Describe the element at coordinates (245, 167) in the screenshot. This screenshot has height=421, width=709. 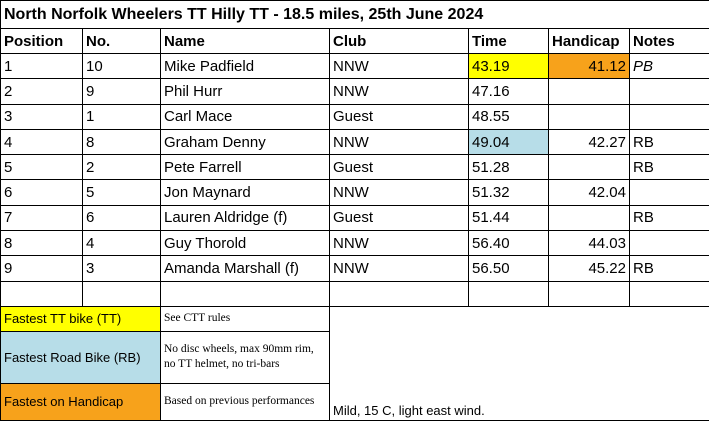
I see `cell: Pete Farrell` at that location.